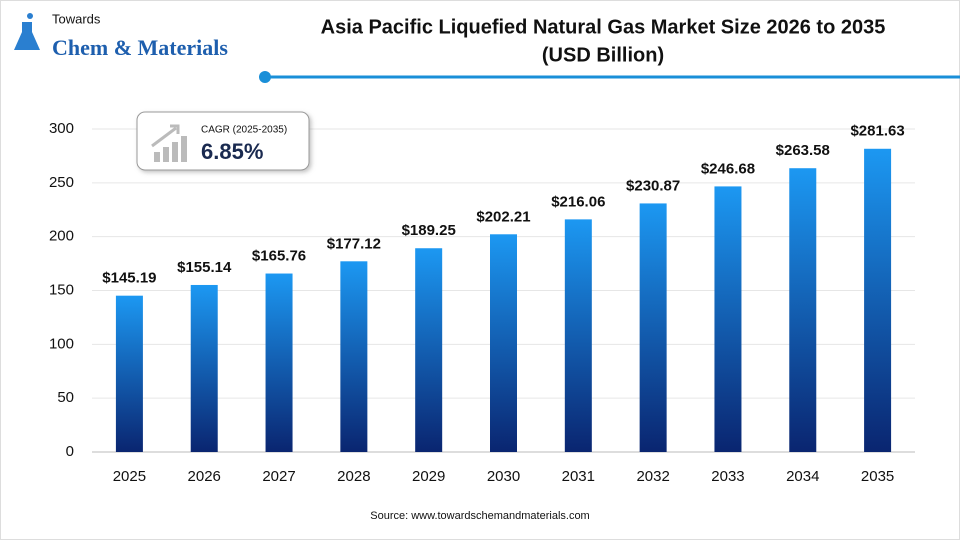 Image resolution: width=960 pixels, height=540 pixels. What do you see at coordinates (61, 343) in the screenshot?
I see `y-tick-label: 100` at bounding box center [61, 343].